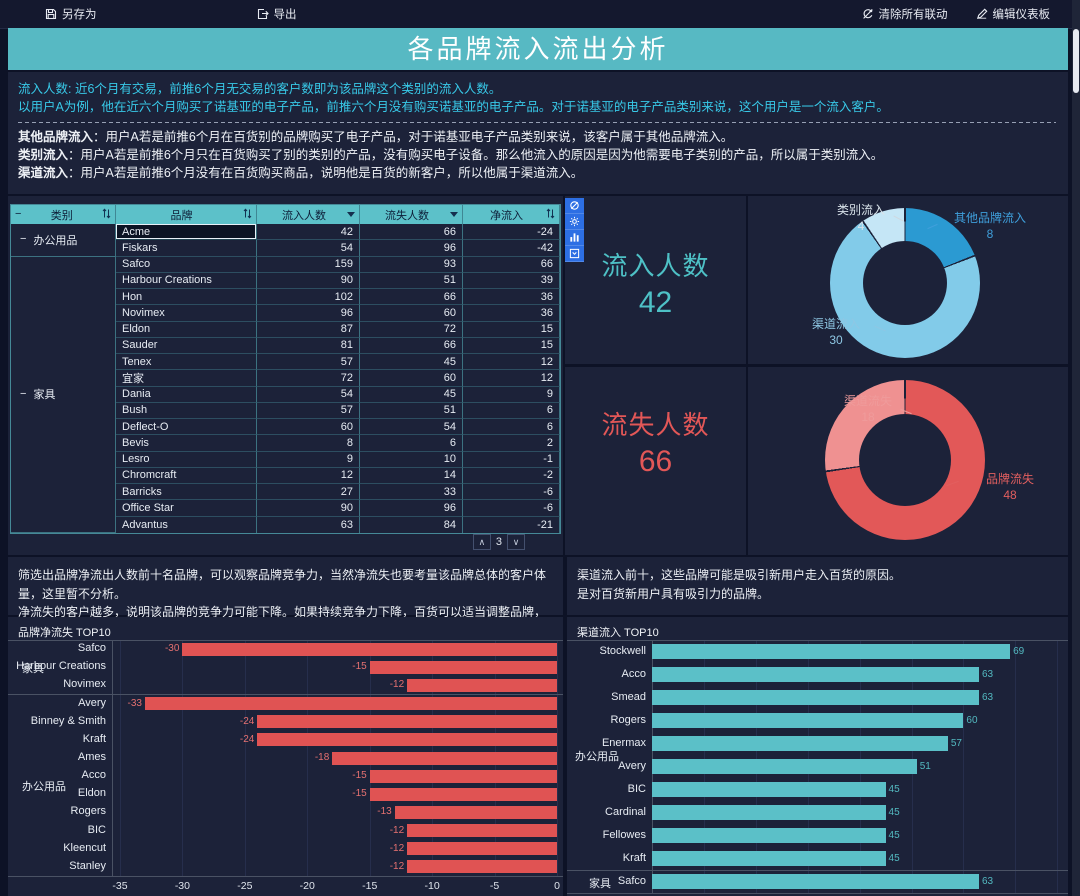 Image resolution: width=1080 pixels, height=896 pixels. I want to click on category-cell: − 家具, so click(63, 394).